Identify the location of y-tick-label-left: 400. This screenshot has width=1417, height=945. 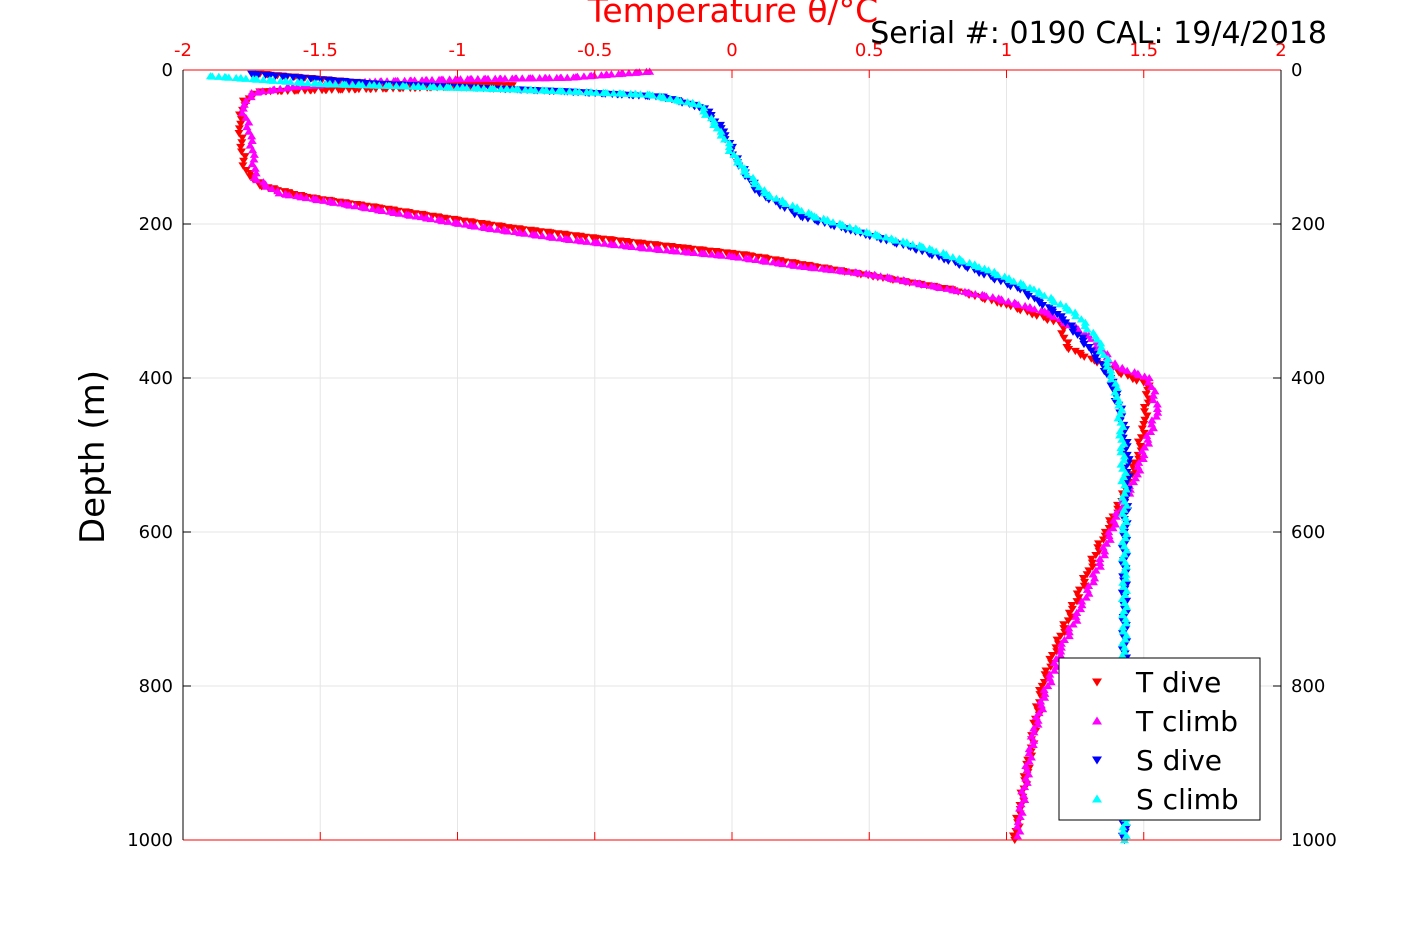
(156, 378).